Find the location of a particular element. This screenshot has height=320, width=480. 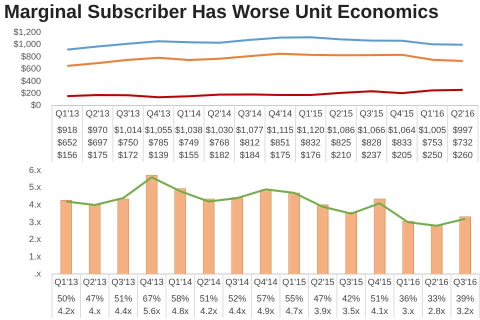

data-label: $997 is located at coordinates (462, 130).